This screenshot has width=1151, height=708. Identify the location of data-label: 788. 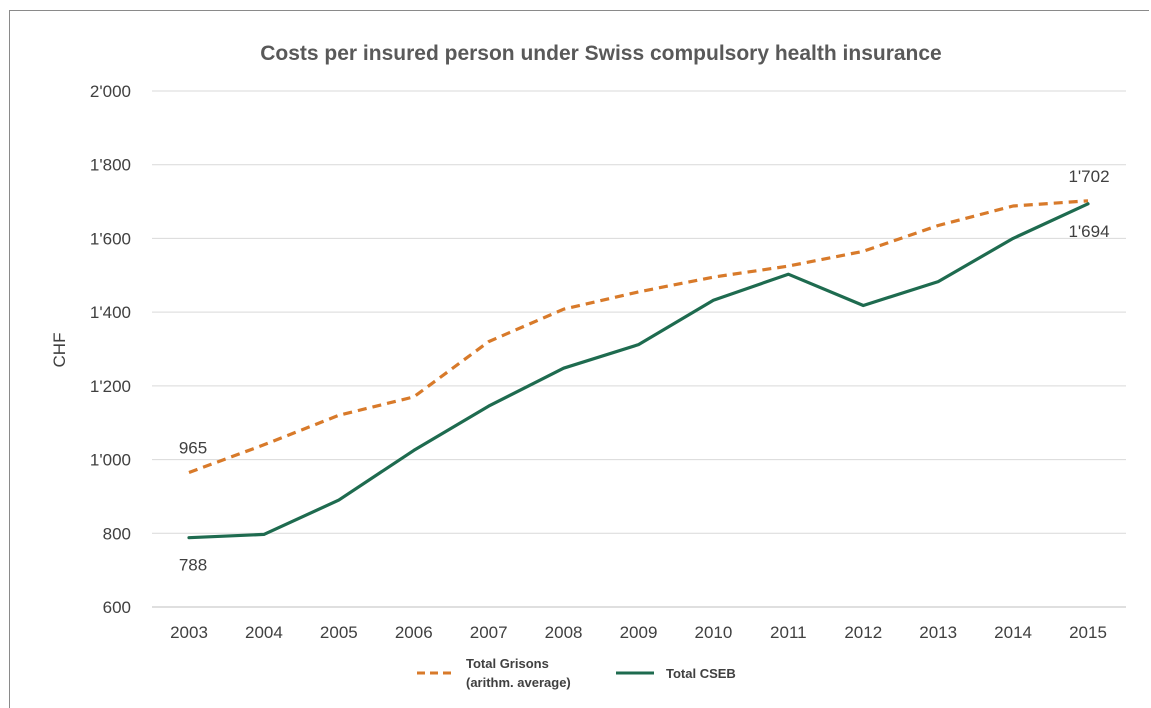
(193, 565).